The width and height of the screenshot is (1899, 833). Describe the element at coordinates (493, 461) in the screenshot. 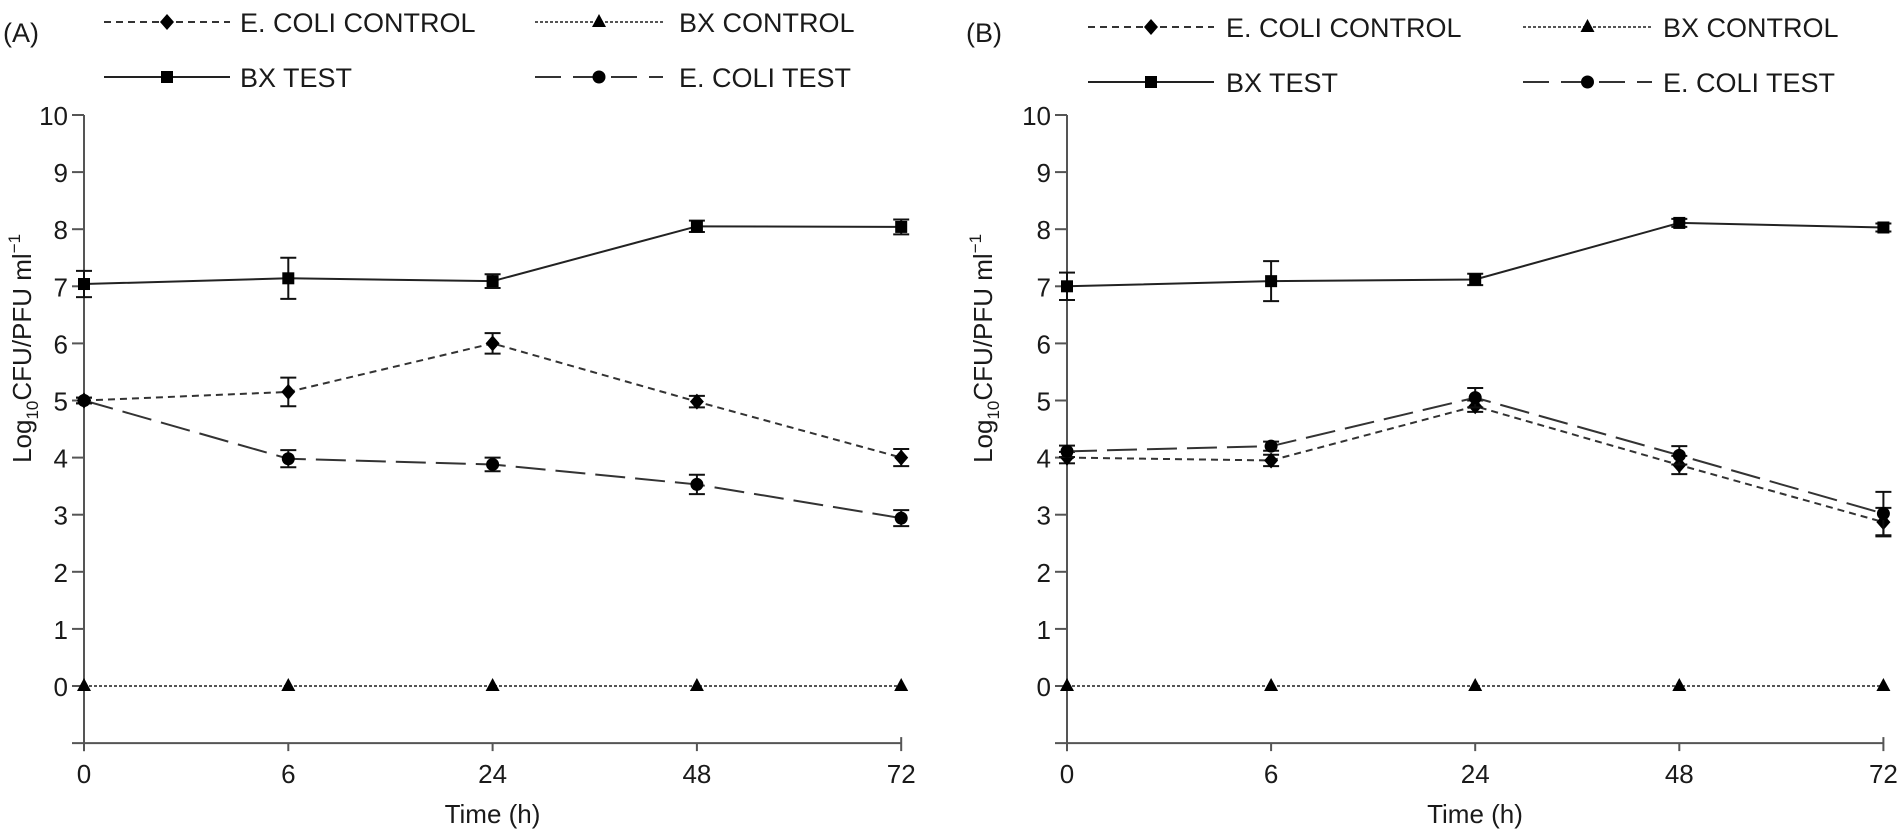

I see `series-e-coli-test` at that location.